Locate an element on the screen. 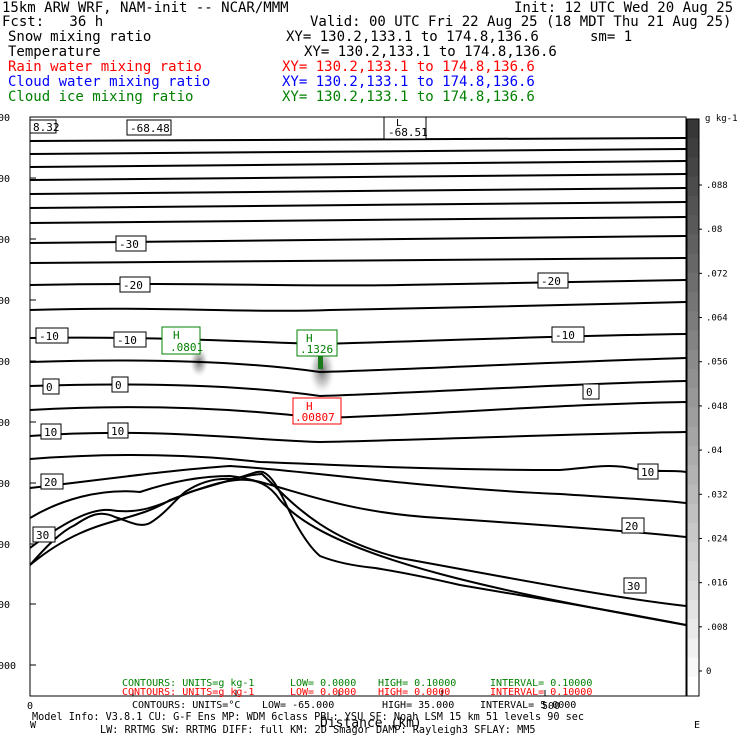 The width and height of the screenshot is (740, 740). contours-green-interval: INTERVAL= 0.10000 is located at coordinates (541, 683).